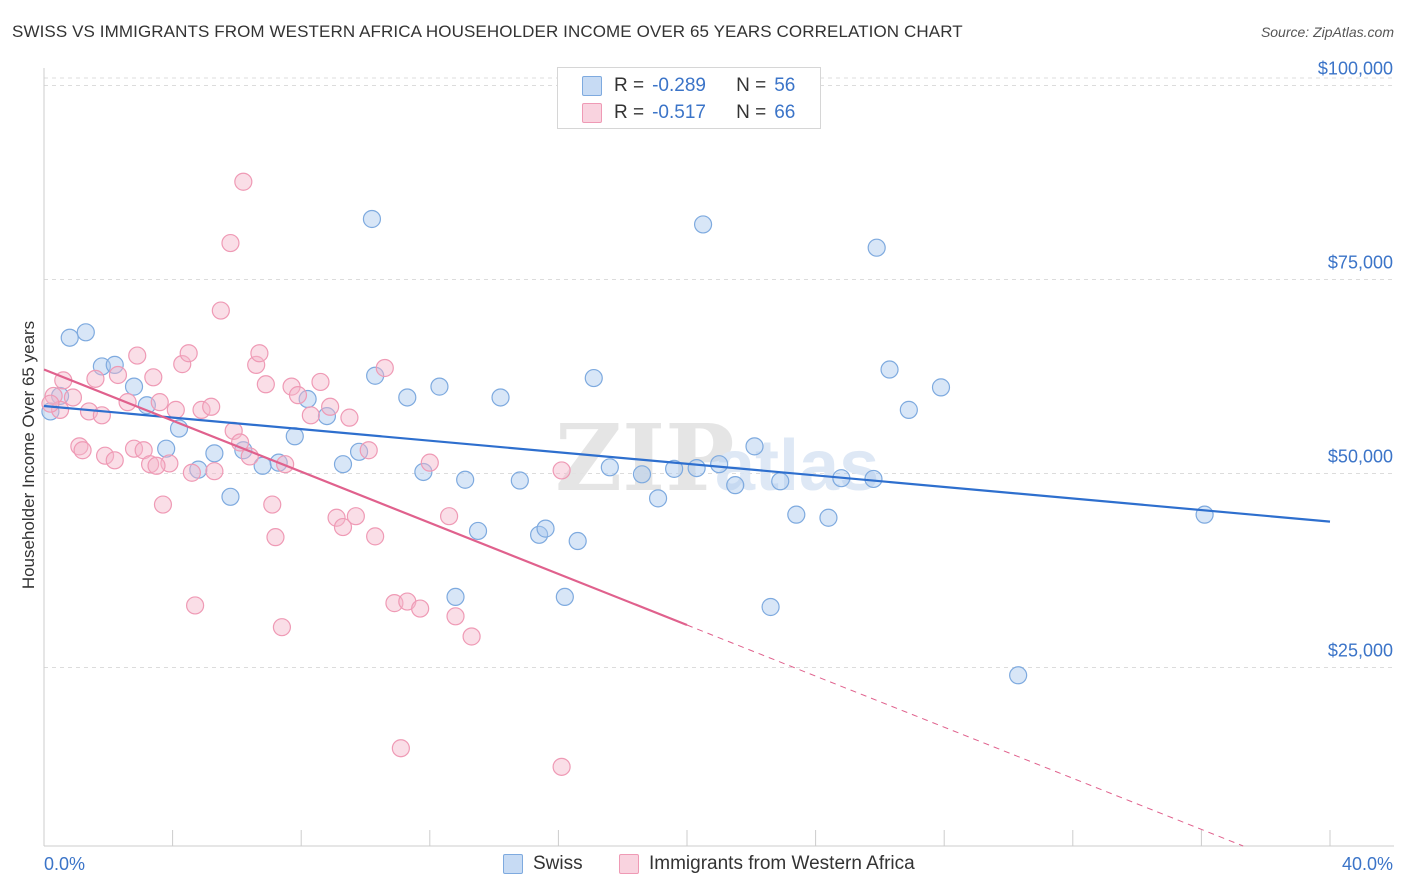 This screenshot has height=892, width=1406. I want to click on correlation-legend: R = -0.289 N = 56 R = -0.517 N = 66, so click(689, 98).